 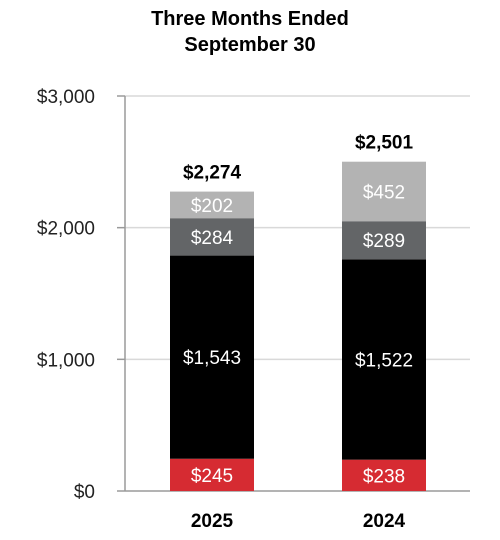 I want to click on bar-segment-label: $202, so click(x=212, y=206).